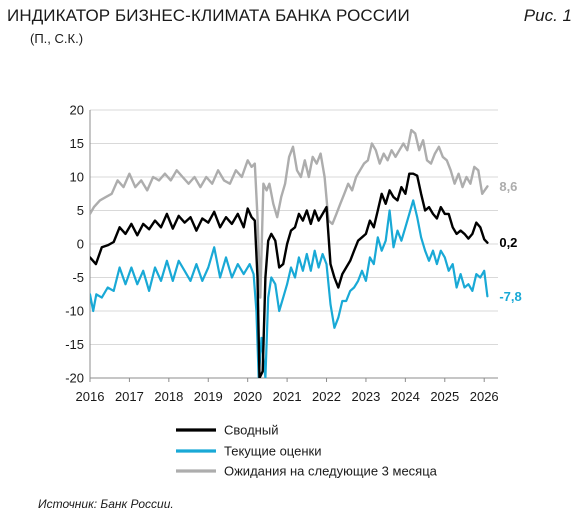 This screenshot has width=584, height=530. I want to click on y-tick-label: -20, so click(74, 378).